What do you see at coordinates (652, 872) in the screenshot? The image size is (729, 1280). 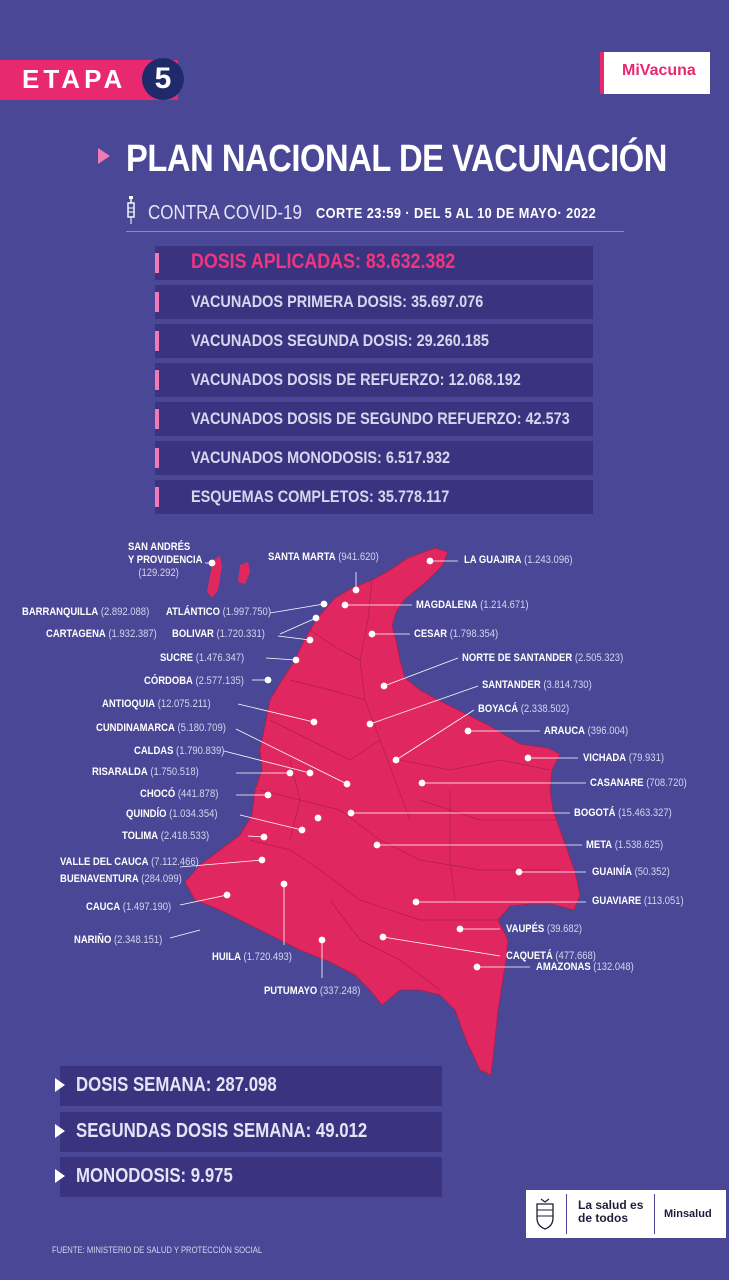 I see `label-value: (50.352)` at bounding box center [652, 872].